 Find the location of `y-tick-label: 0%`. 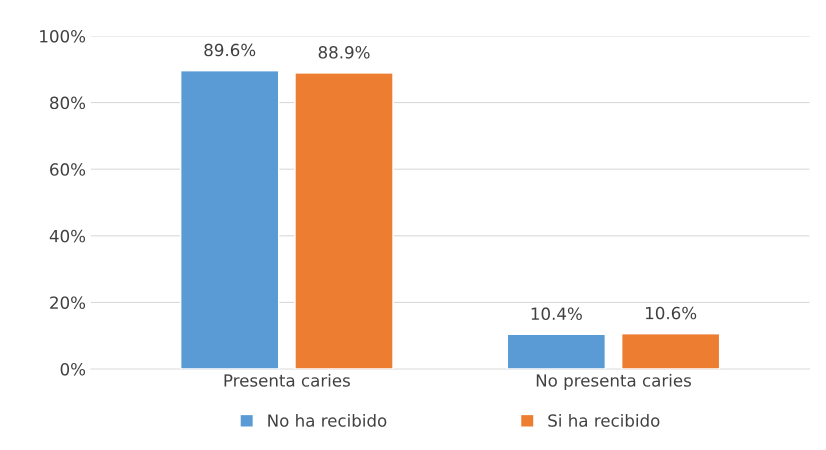

y-tick-label: 0% is located at coordinates (73, 369).